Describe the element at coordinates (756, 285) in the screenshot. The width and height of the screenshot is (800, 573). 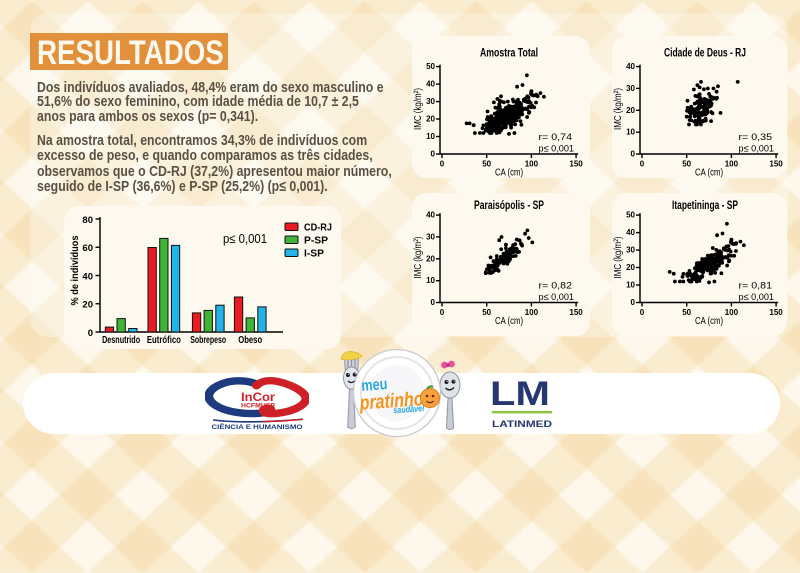
I see `svg-text: r= 0,81` at that location.